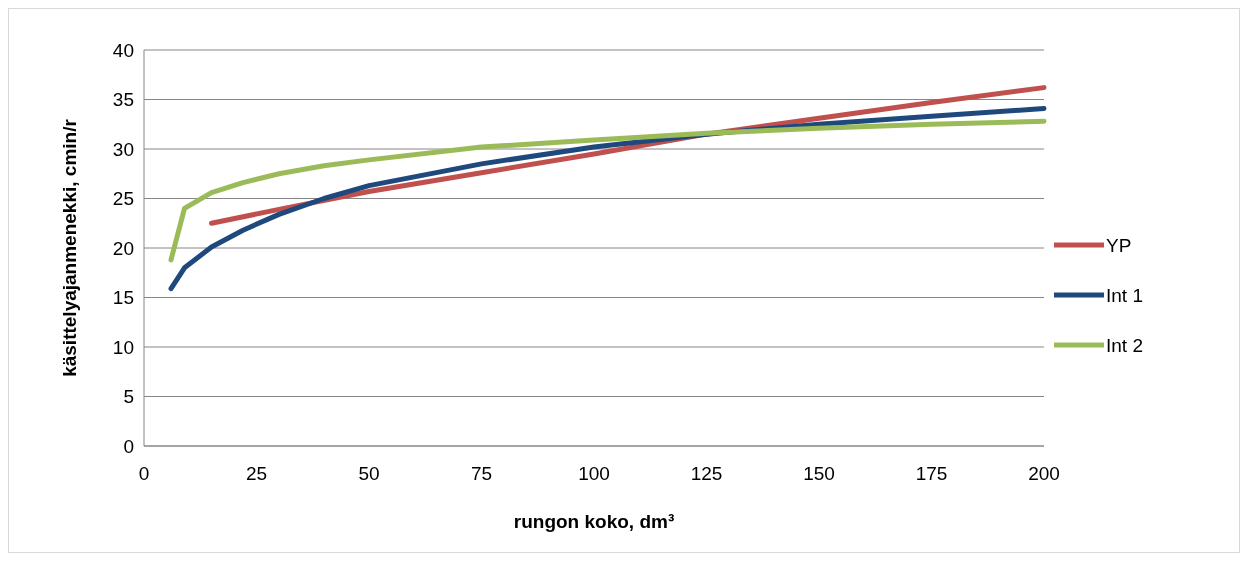 The width and height of the screenshot is (1248, 561). What do you see at coordinates (481, 473) in the screenshot?
I see `x-tick-label: 75` at bounding box center [481, 473].